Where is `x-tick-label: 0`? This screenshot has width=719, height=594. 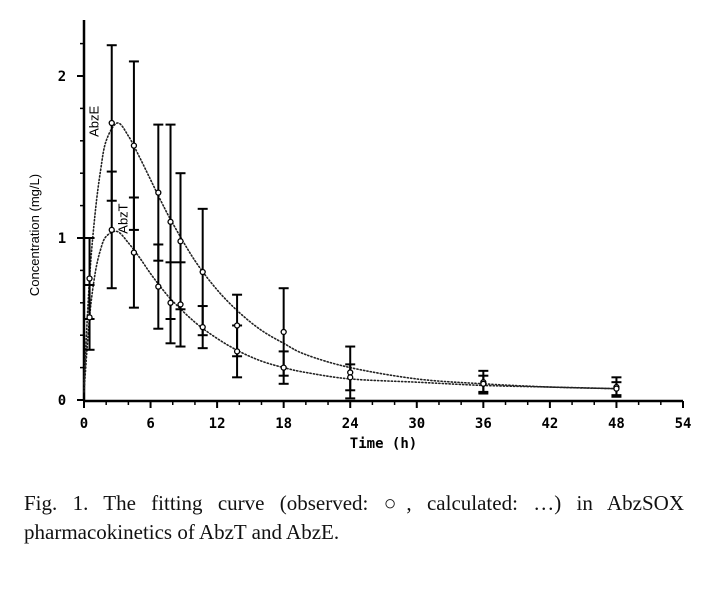
x-tick-label: 0 is located at coordinates (84, 424).